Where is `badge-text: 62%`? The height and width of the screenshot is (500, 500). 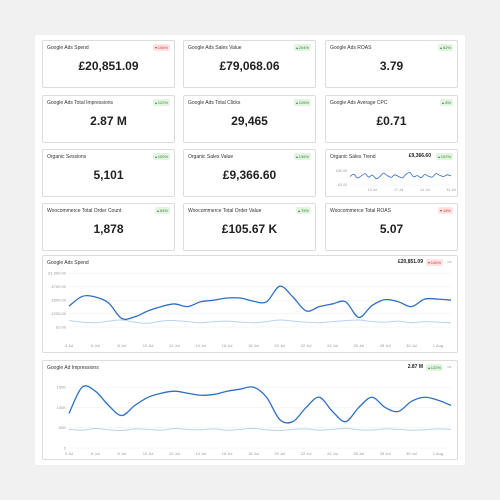 badge-text: 62% is located at coordinates (446, 47).